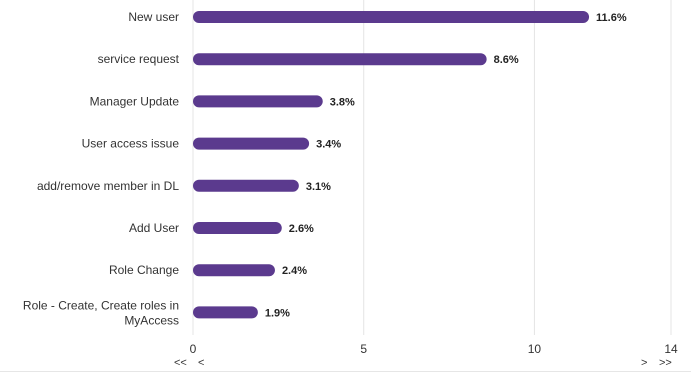 The image size is (691, 373). I want to click on category-label: service request, so click(139, 59).